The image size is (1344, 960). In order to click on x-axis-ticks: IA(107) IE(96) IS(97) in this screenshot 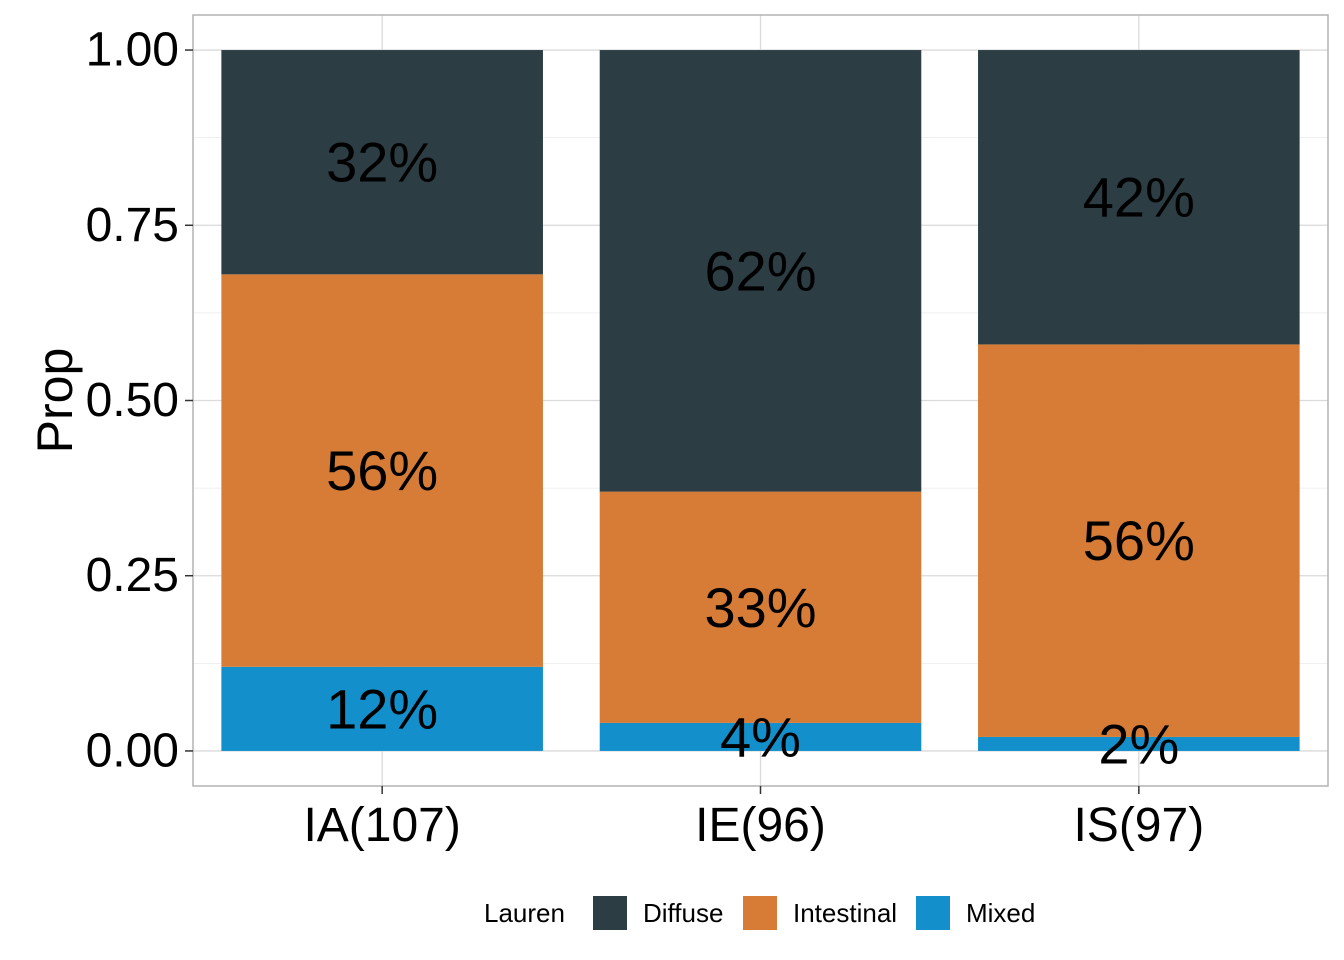, I will do `click(753, 819)`.